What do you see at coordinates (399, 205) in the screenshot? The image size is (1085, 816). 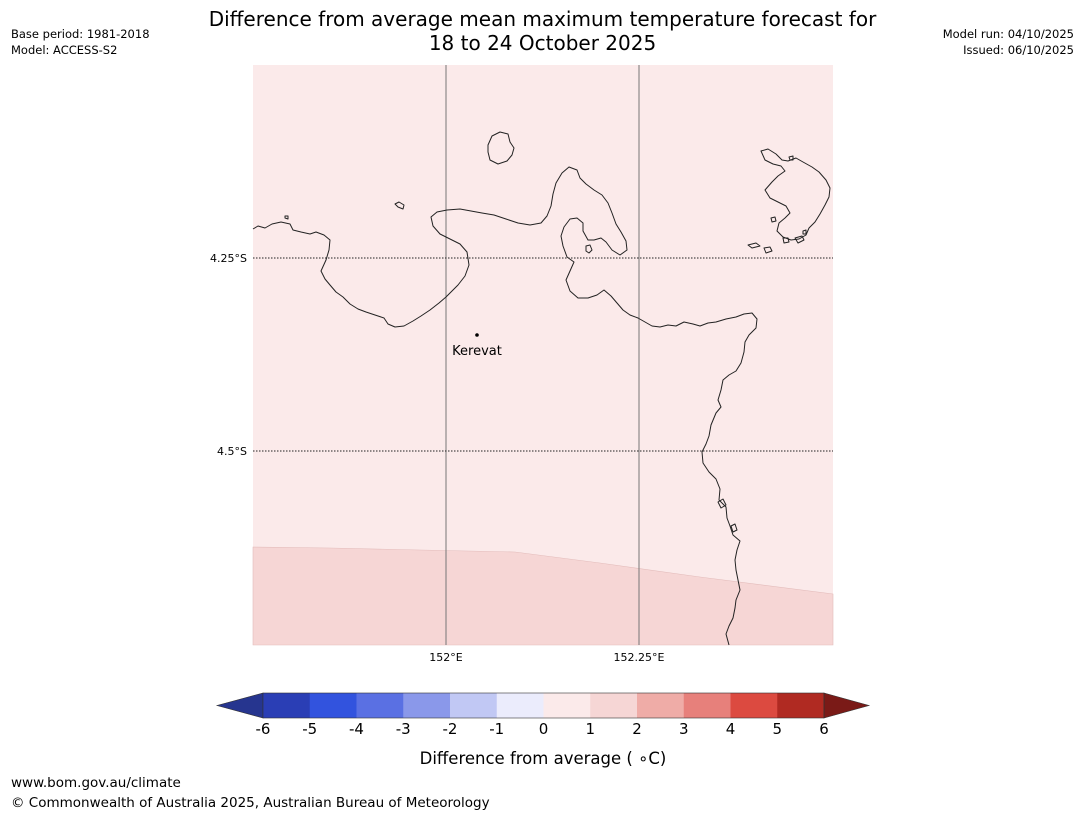 I see `islet-west` at bounding box center [399, 205].